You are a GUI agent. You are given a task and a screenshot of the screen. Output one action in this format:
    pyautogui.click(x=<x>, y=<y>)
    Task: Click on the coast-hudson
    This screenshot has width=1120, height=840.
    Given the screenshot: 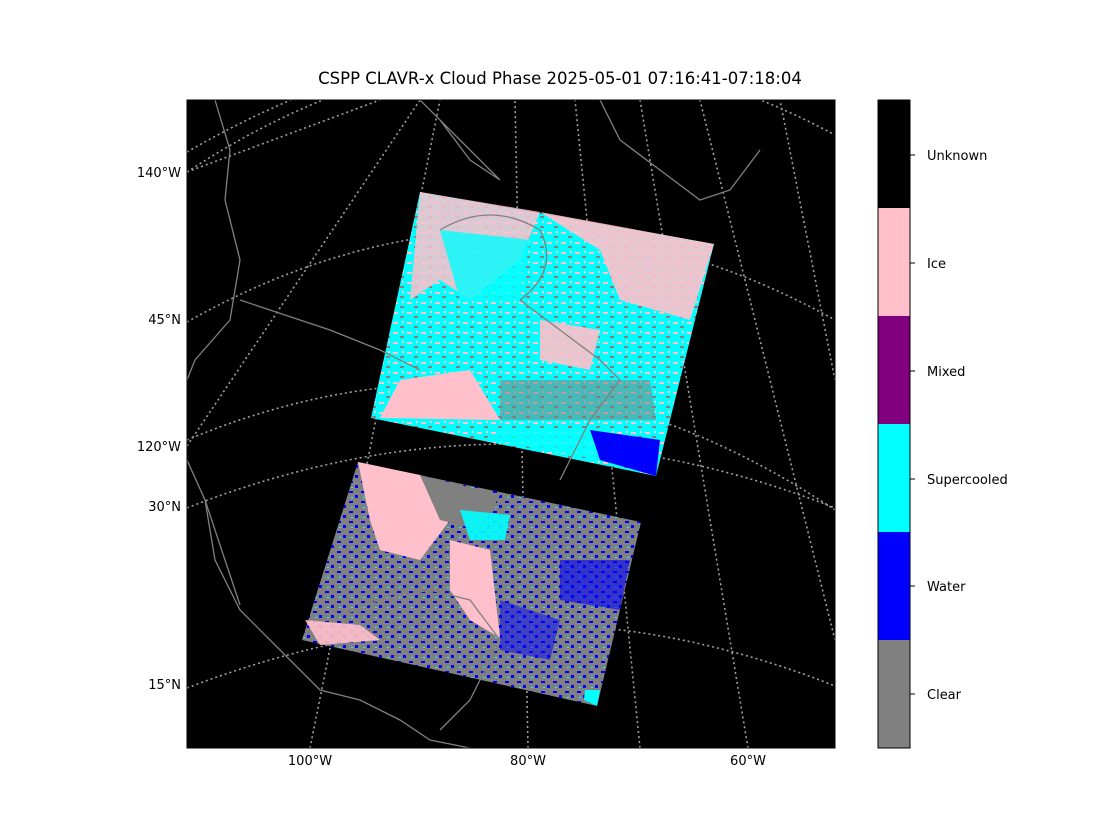 What is the action you would take?
    pyautogui.click(x=493, y=257)
    